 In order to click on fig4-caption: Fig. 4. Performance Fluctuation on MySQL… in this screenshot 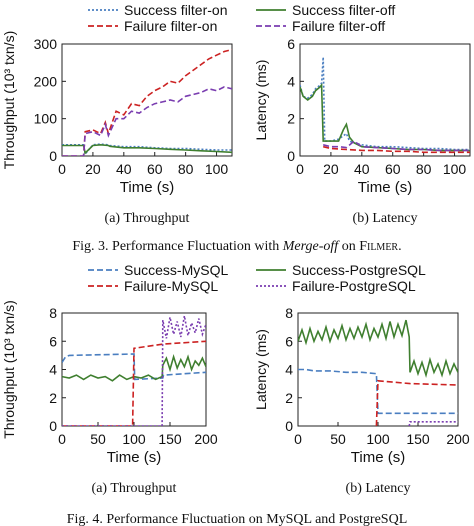, I will do `click(237, 519)`.